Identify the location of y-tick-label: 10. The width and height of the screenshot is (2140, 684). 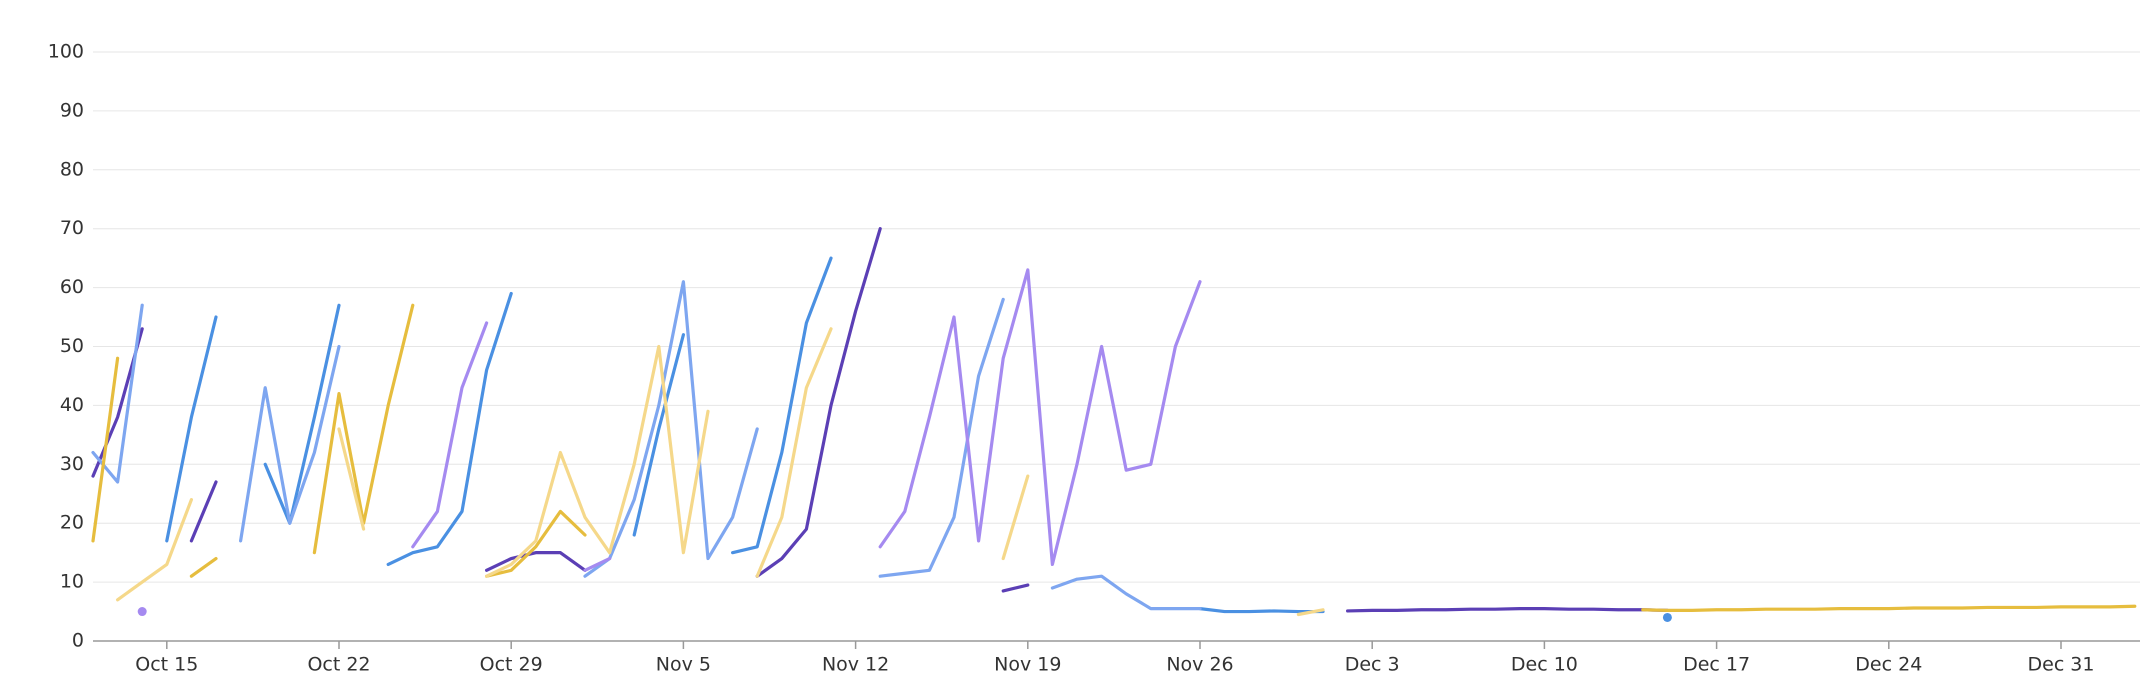
(72, 582).